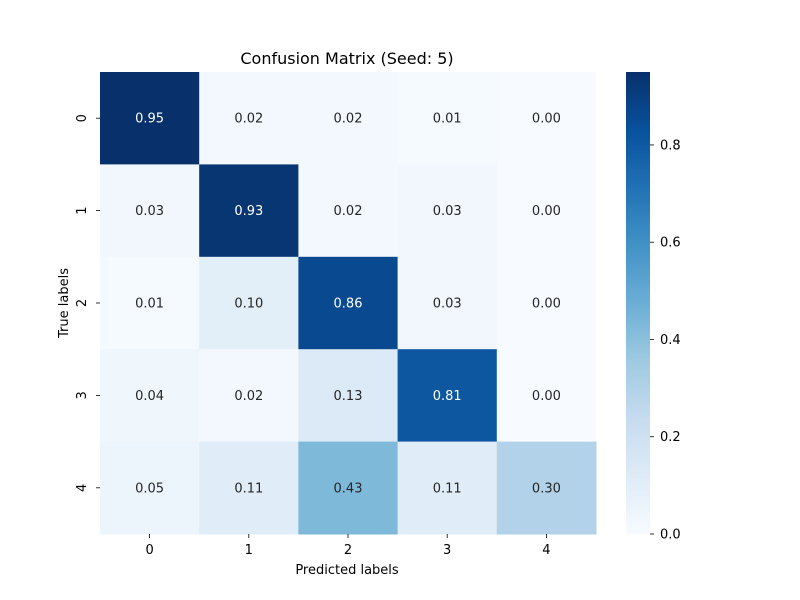 The height and width of the screenshot is (600, 800). I want to click on colorbar: 0.0 0.2 0.4 0.6 0.8, so click(653, 307).